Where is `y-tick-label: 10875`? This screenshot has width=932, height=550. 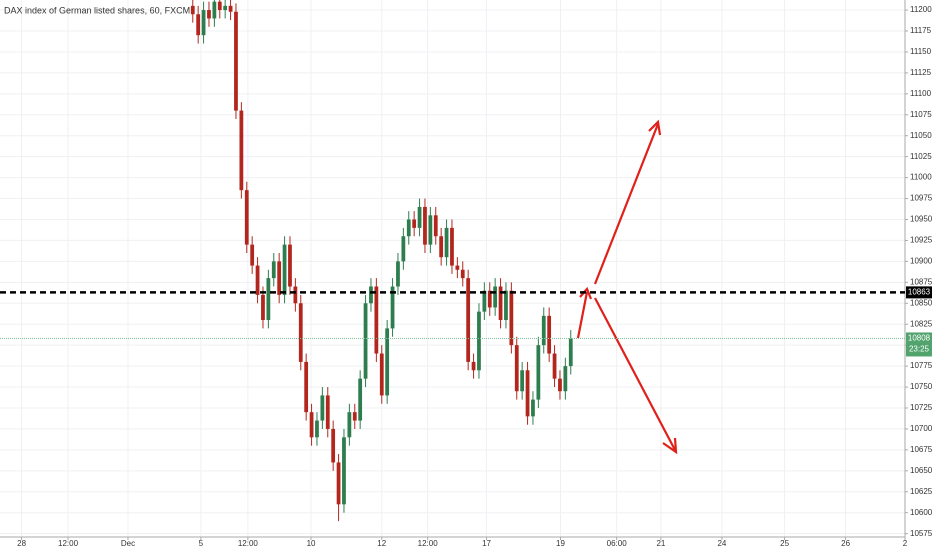
y-tick-label: 10875 is located at coordinates (921, 281).